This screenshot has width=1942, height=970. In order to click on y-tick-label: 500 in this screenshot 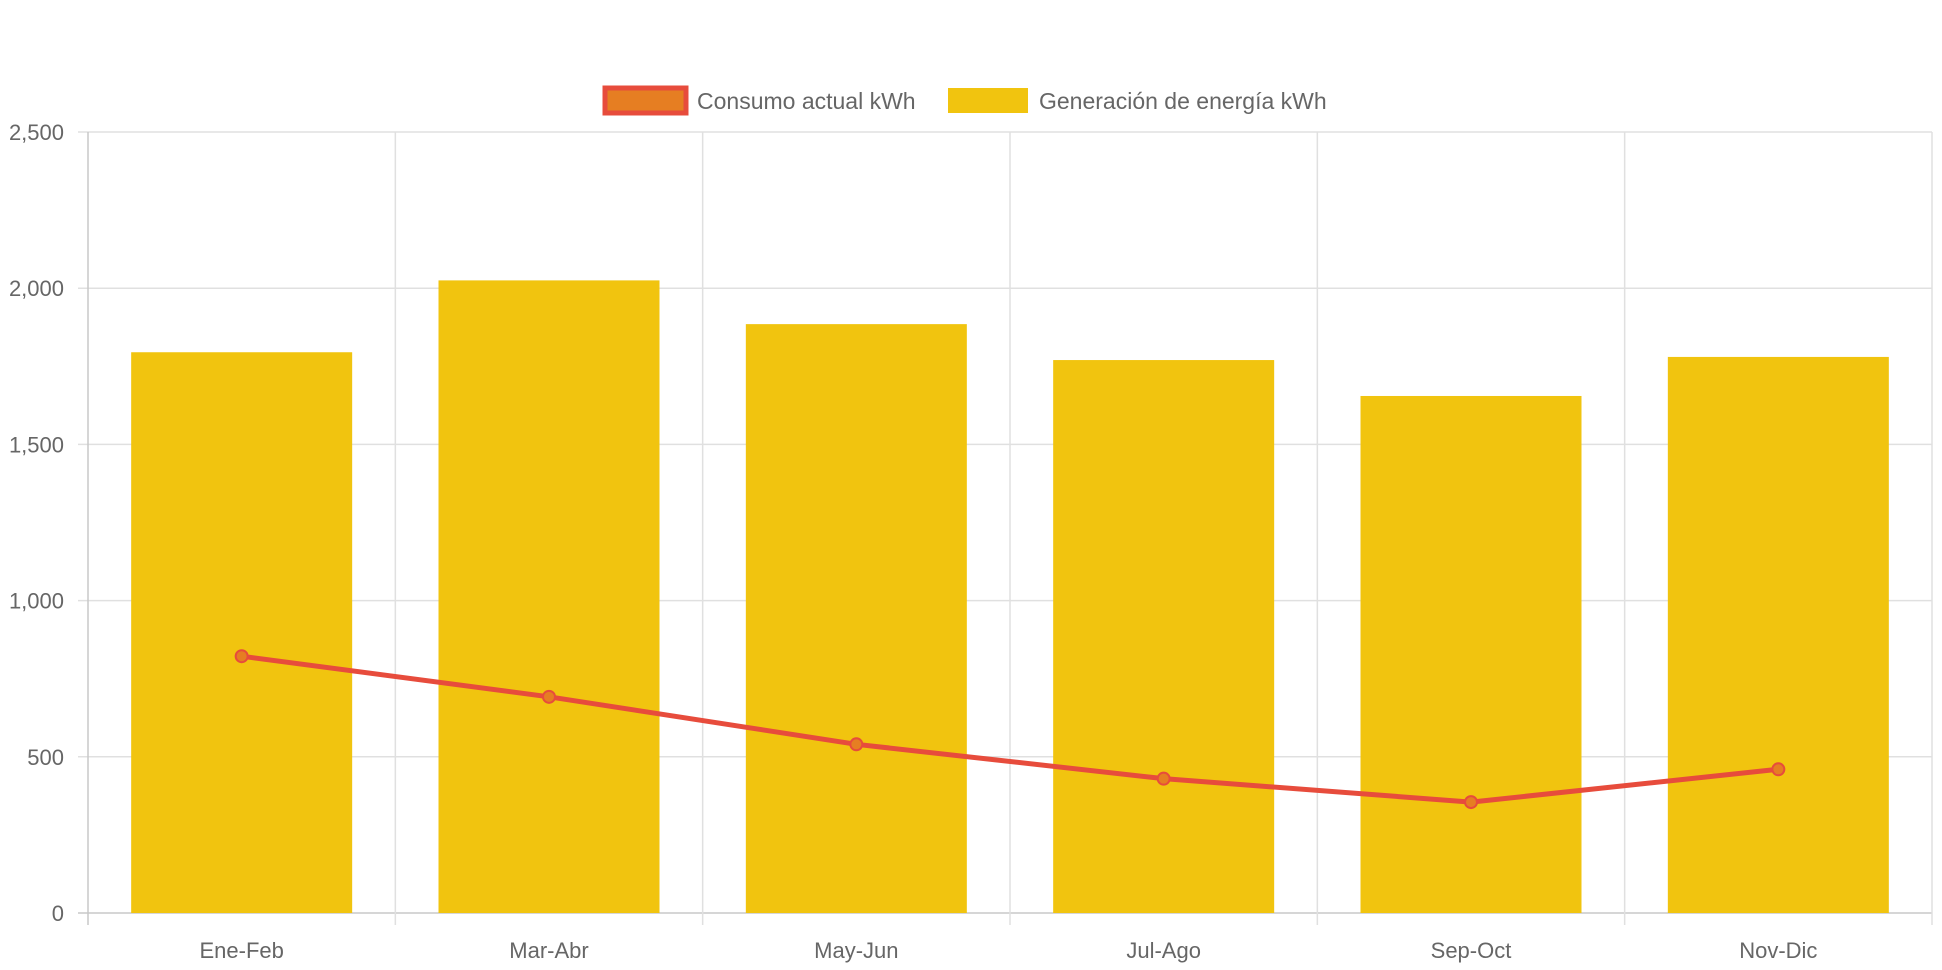, I will do `click(45, 757)`.